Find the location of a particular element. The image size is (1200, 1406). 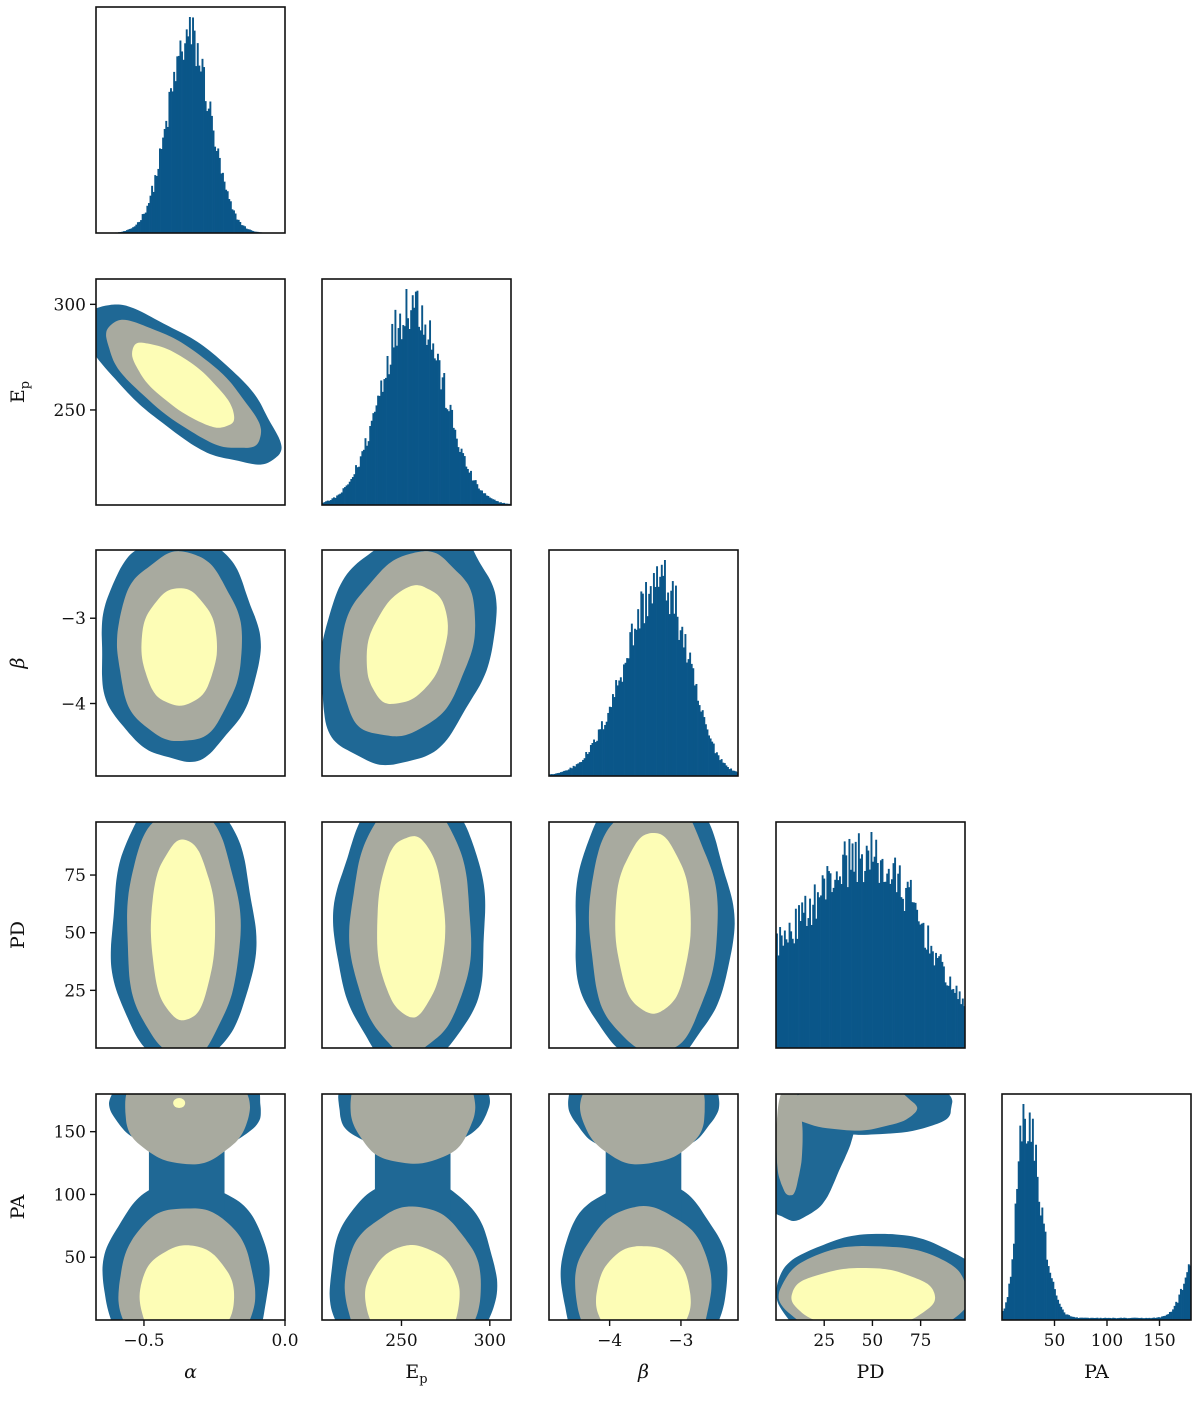

x-tick-label: 75 is located at coordinates (921, 1341).